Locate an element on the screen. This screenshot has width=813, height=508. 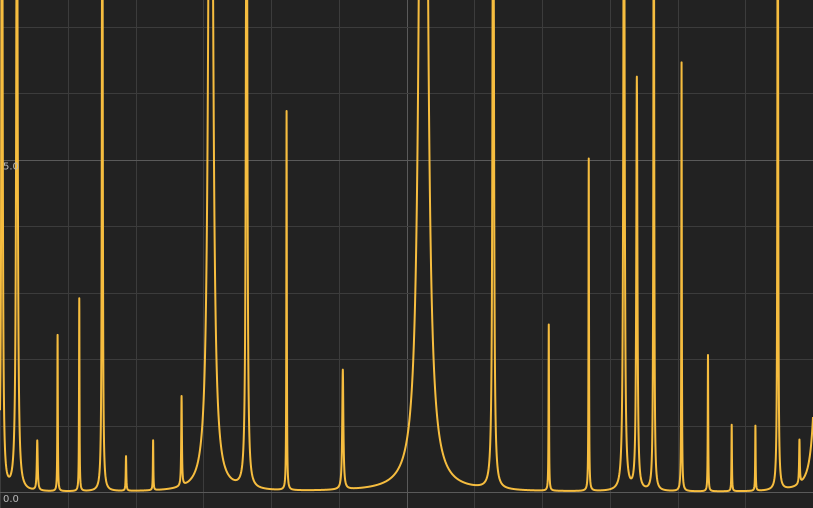
y-tick-labels: 0.0 5.0 is located at coordinates (11, 333).